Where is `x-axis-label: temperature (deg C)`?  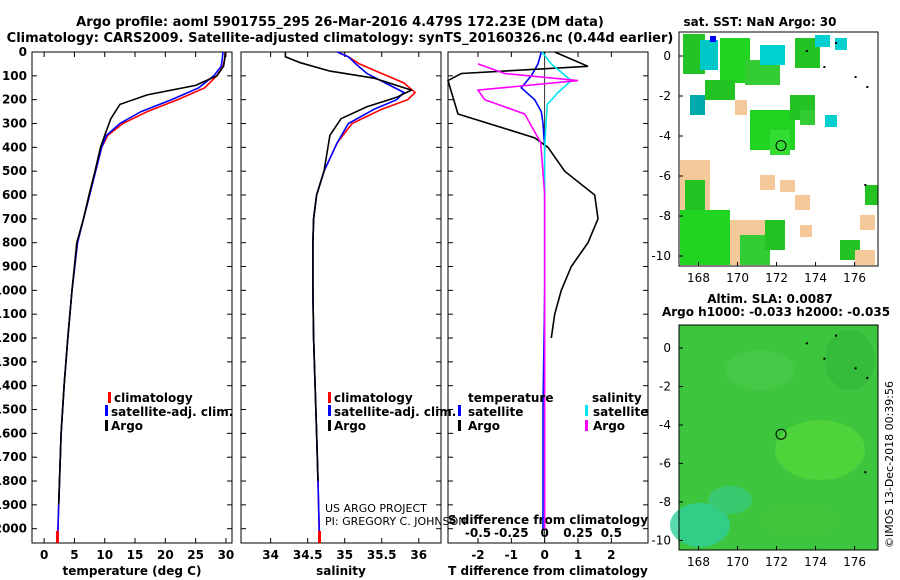 x-axis-label: temperature (deg C) is located at coordinates (132, 571).